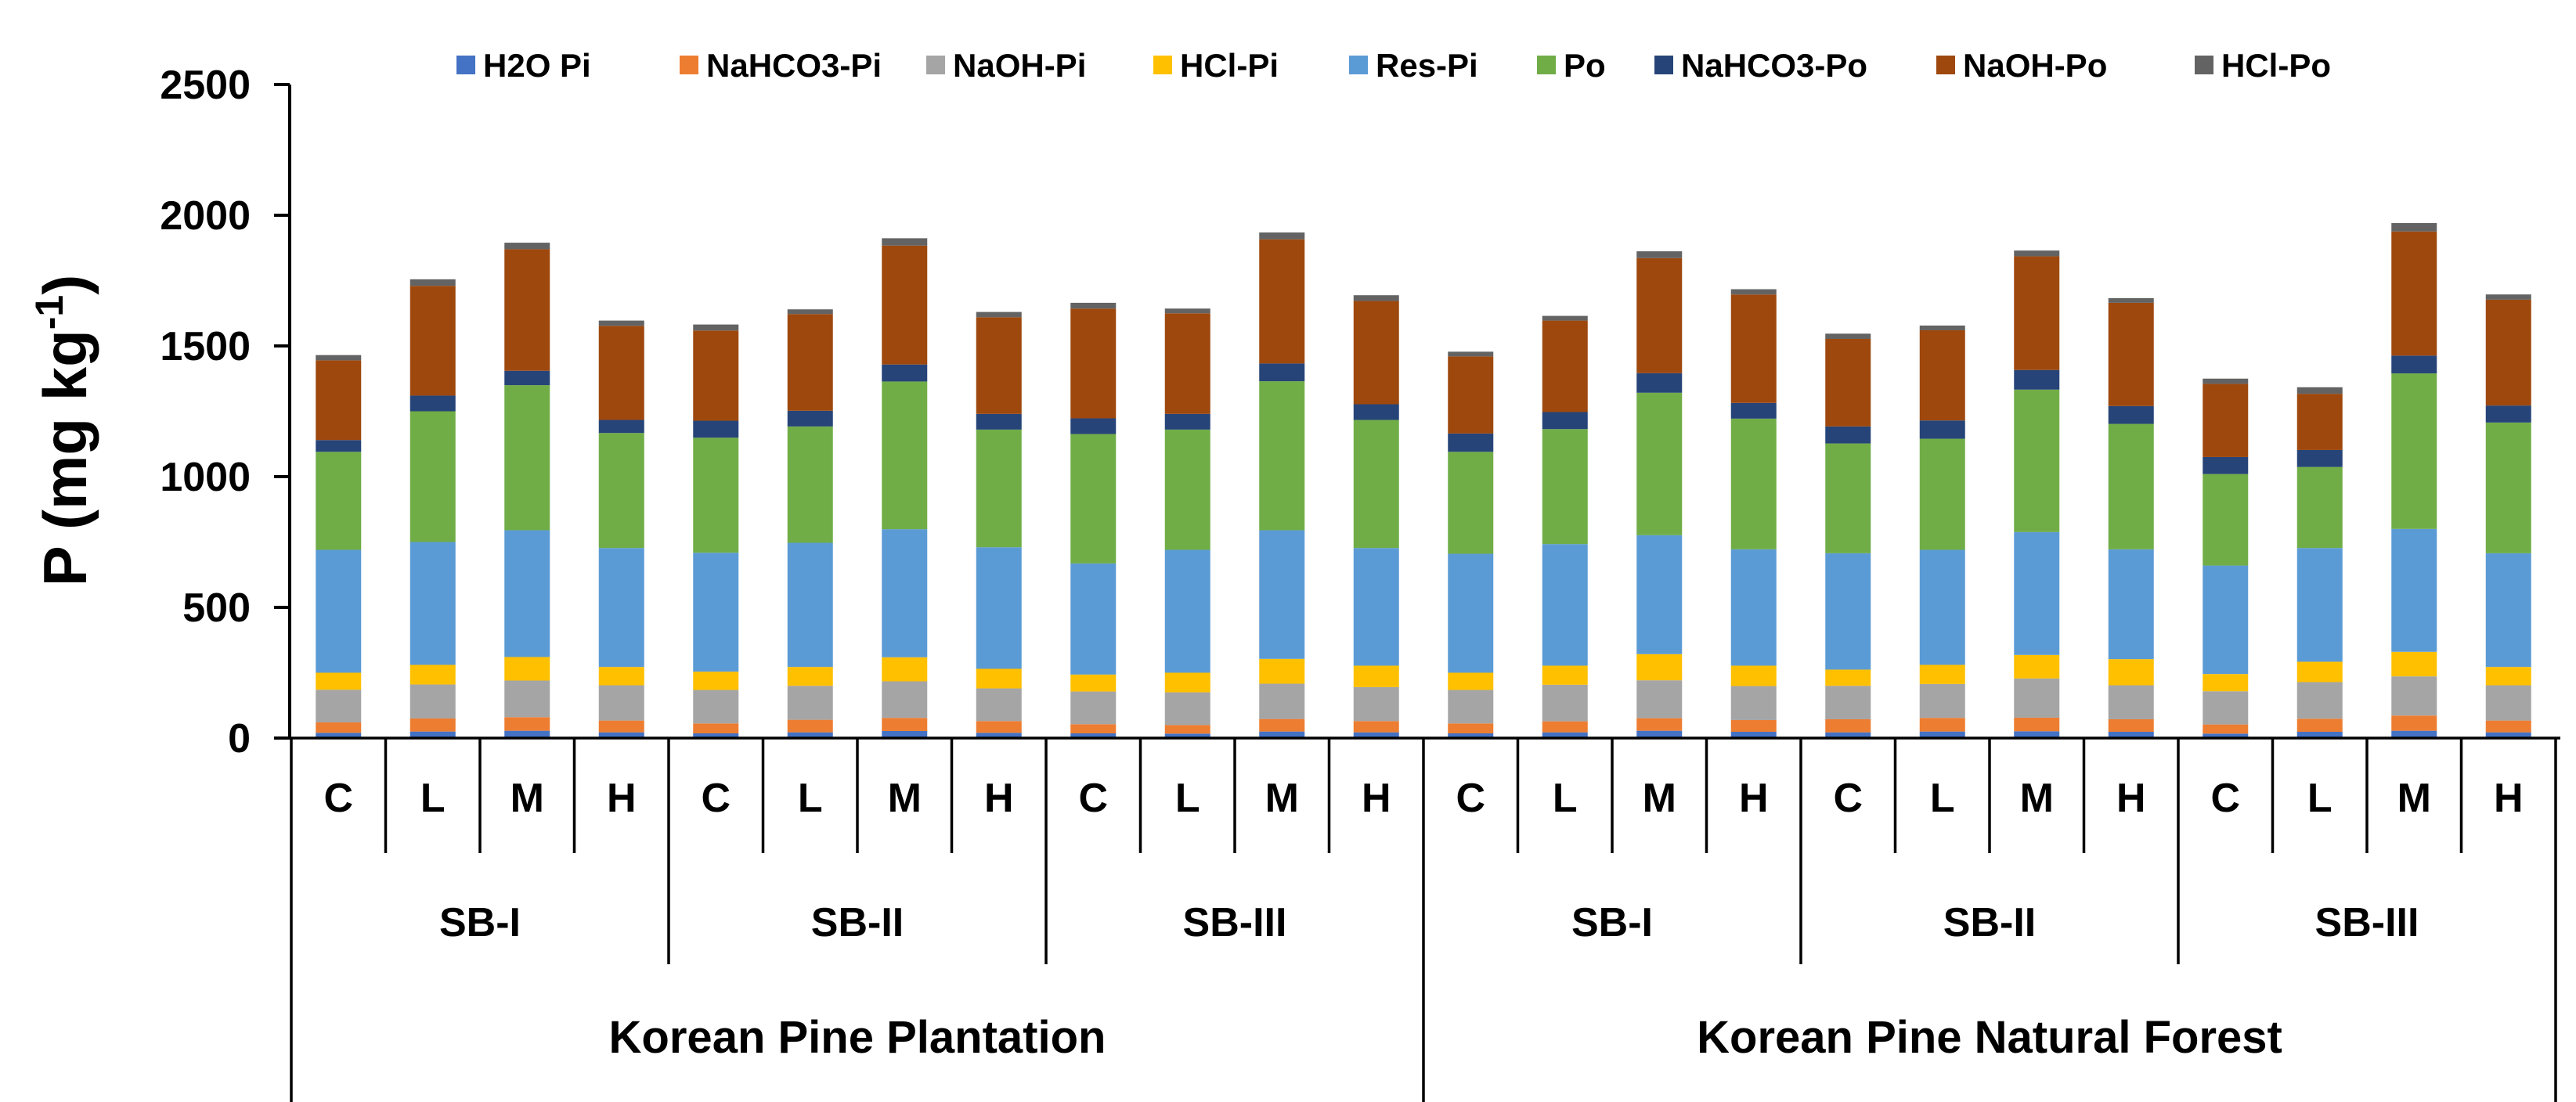  I want to click on y-tick-label: 0, so click(240, 739).